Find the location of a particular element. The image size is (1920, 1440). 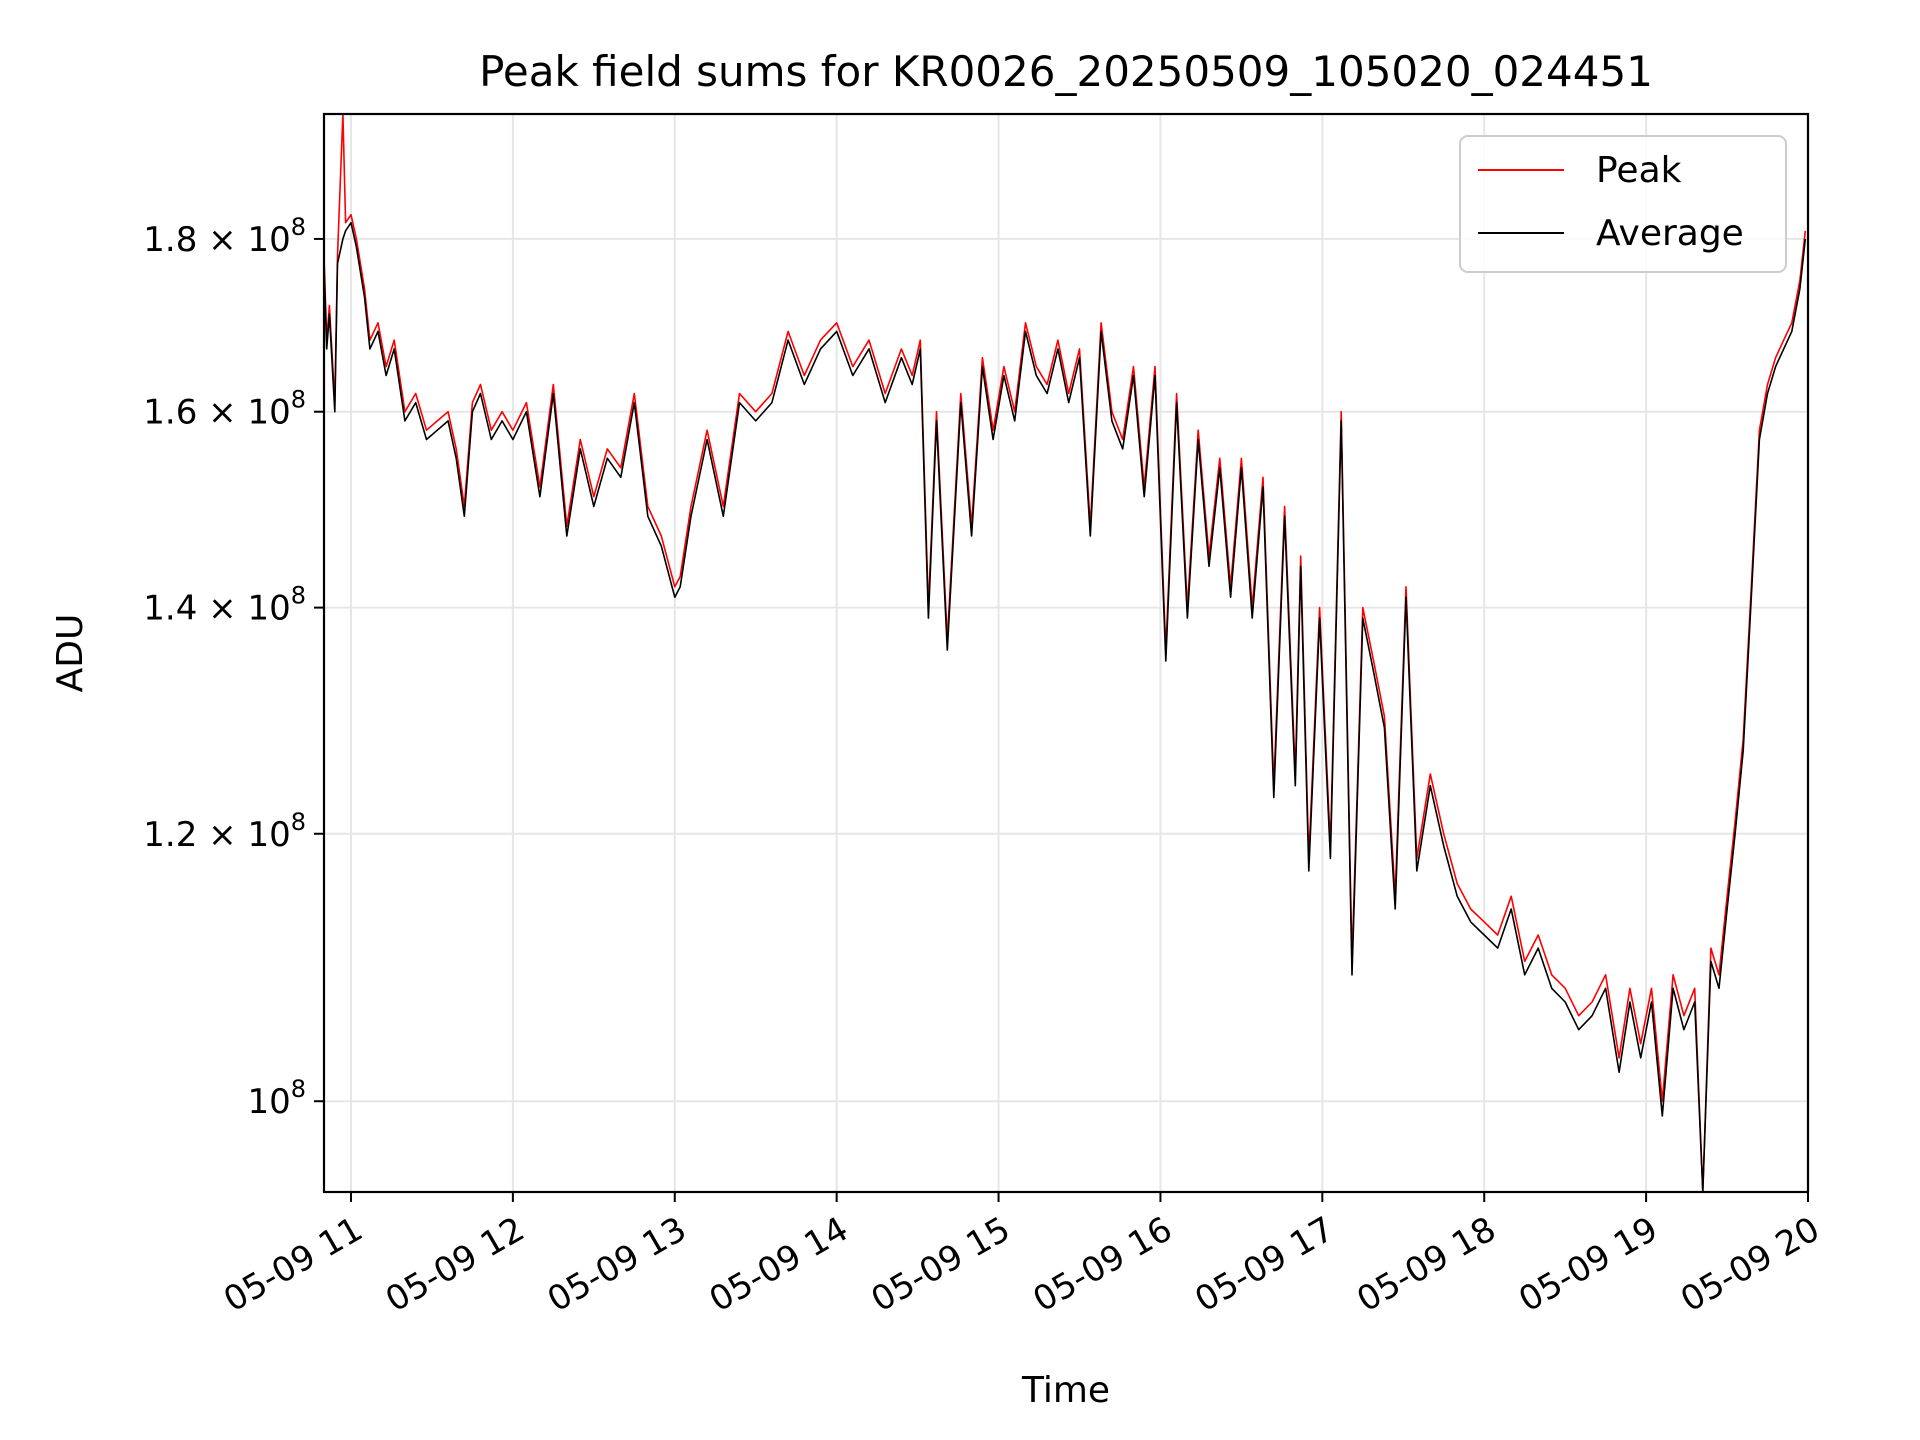

y-tick-label: 108 is located at coordinates (276, 1098).